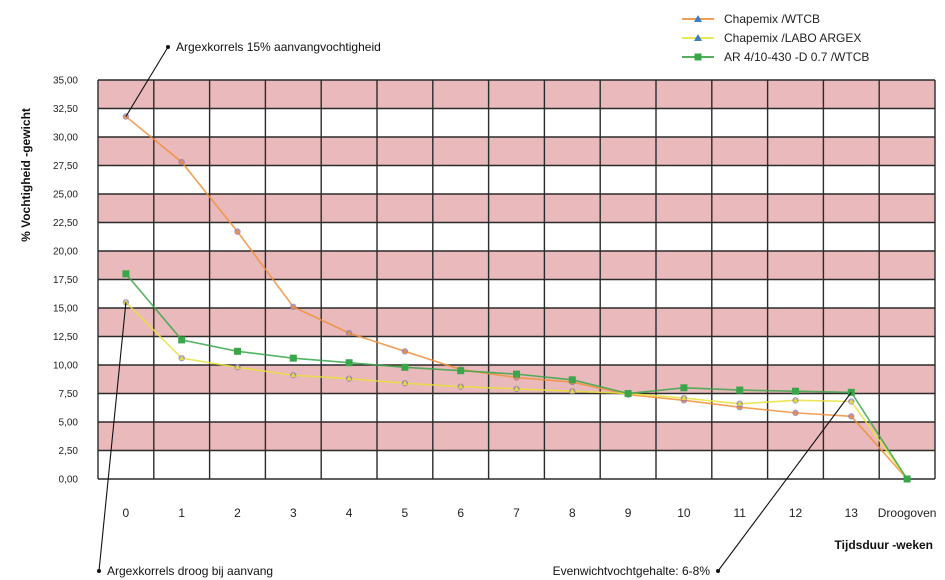 Image resolution: width=945 pixels, height=580 pixels. I want to click on annotation-text-0: Argexkorrels 15% aanvangvochtigheid, so click(278, 47).